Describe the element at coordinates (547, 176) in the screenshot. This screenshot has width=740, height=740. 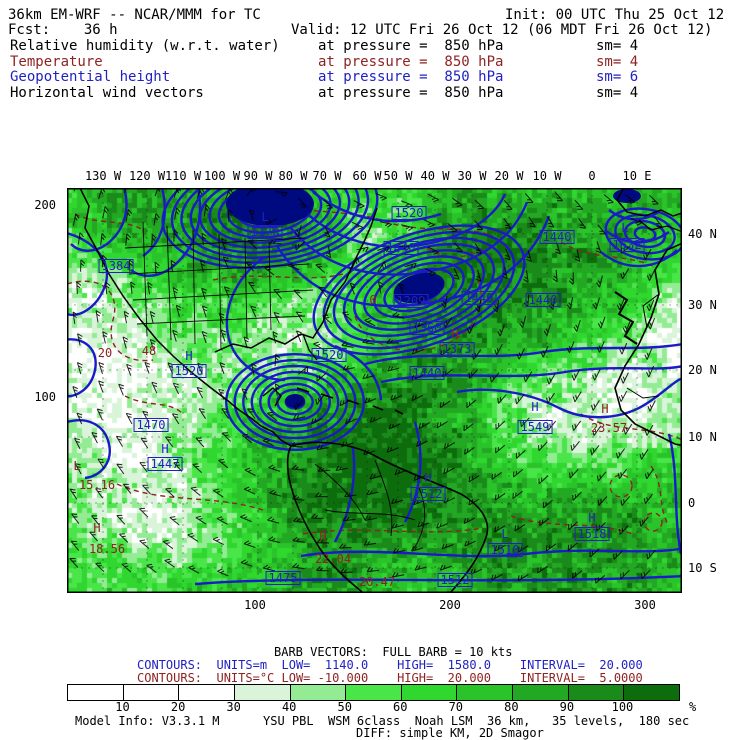
I see `lon-axis-label: 10 W` at that location.